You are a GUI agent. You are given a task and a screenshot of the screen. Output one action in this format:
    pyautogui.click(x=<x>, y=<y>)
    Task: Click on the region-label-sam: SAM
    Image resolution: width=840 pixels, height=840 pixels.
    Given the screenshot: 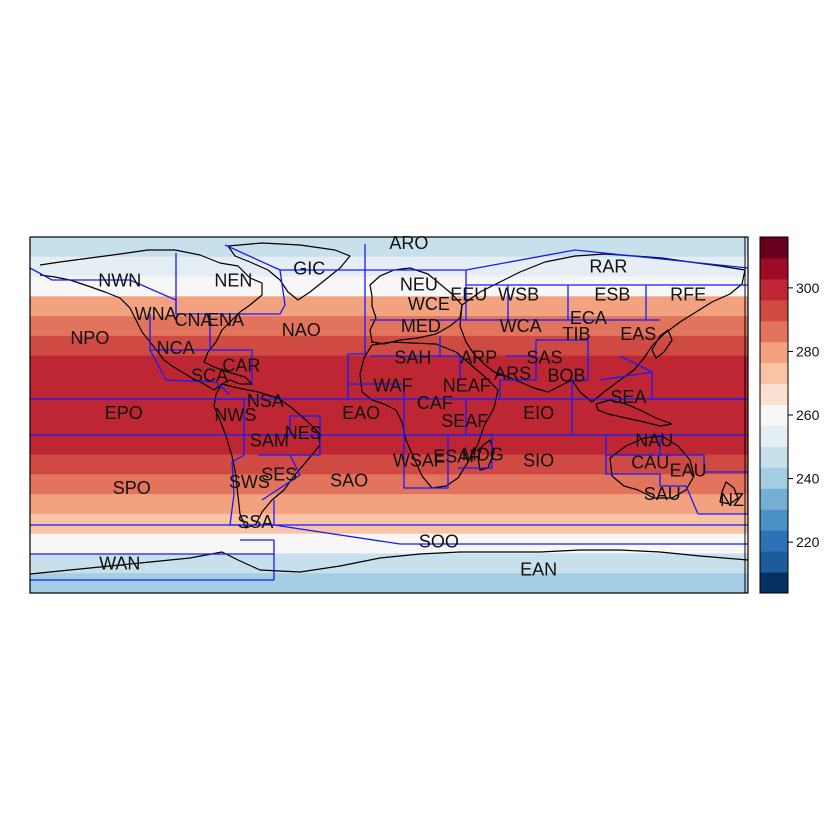 What is the action you would take?
    pyautogui.click(x=269, y=441)
    